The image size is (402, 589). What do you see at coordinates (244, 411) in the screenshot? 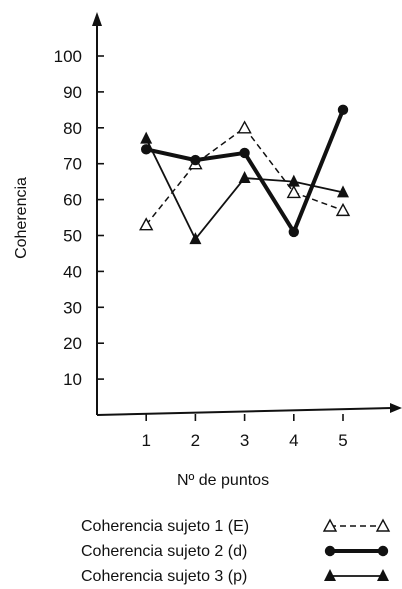
I see `x-axis` at bounding box center [244, 411].